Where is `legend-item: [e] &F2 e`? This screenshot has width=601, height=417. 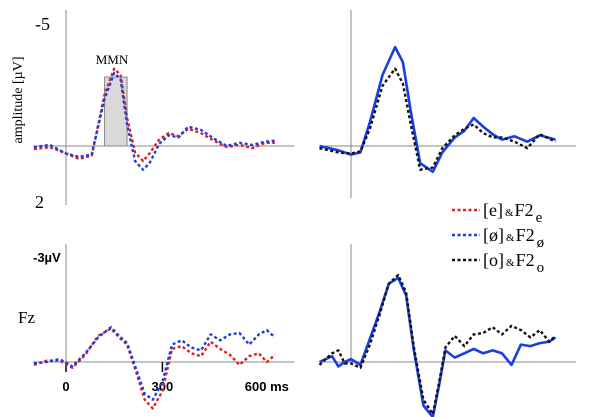
legend-item: [e] &F2 e is located at coordinates (497, 213).